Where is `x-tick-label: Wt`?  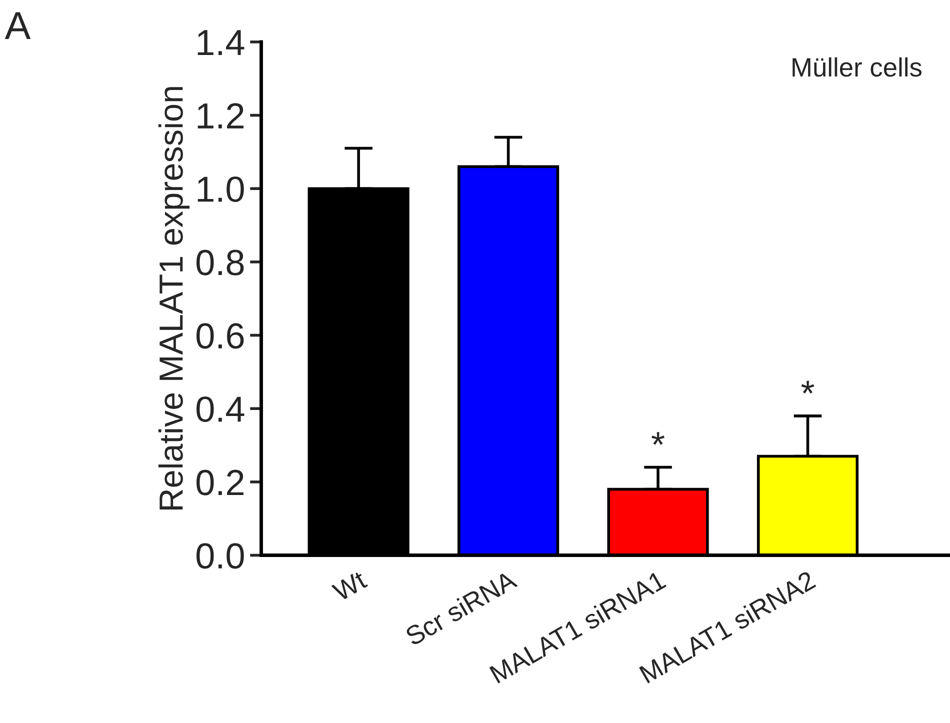 x-tick-label: Wt is located at coordinates (349, 586).